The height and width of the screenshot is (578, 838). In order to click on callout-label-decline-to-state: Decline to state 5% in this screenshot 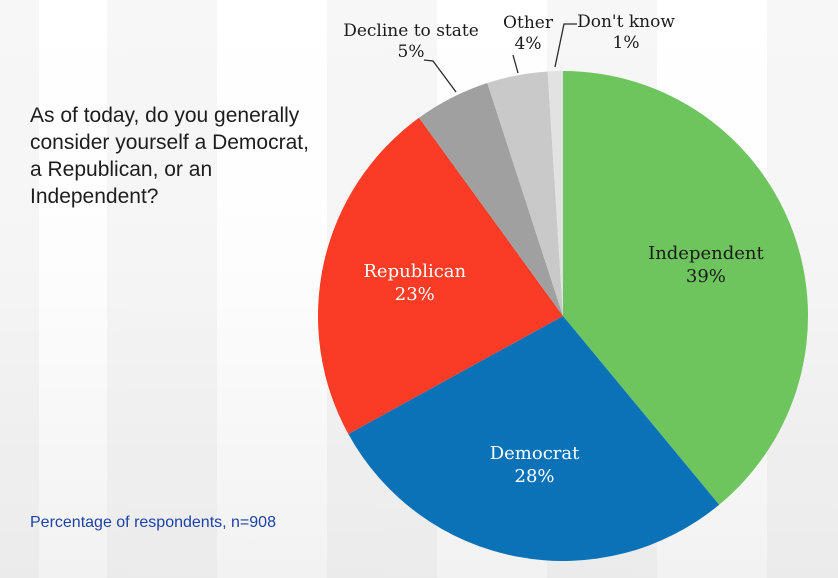, I will do `click(411, 41)`.